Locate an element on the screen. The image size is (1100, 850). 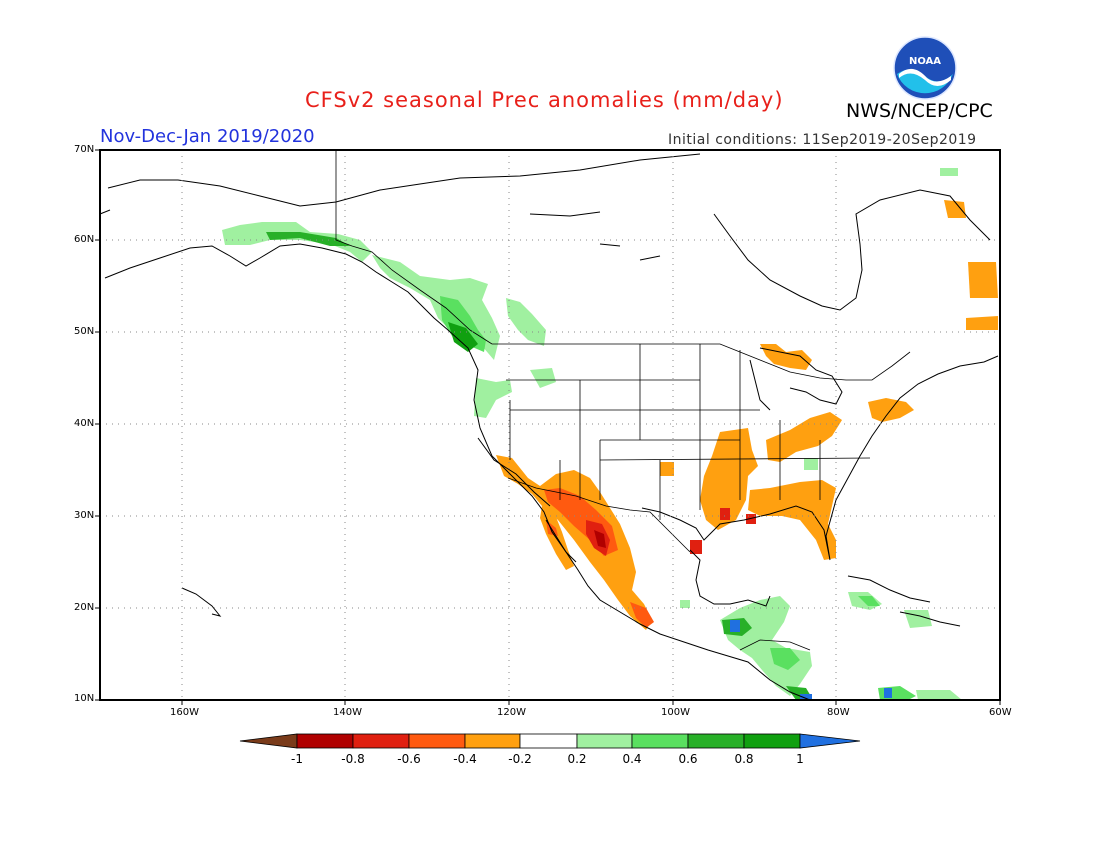
lon-label-60w: 60W is located at coordinates (1000, 712).